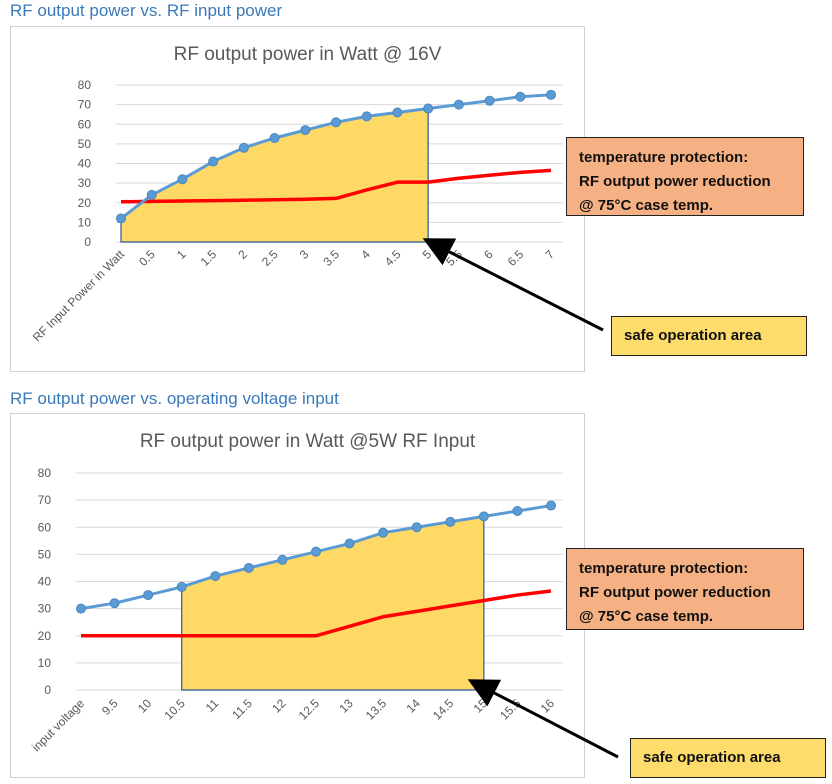 This screenshot has width=832, height=784. Describe the element at coordinates (308, 441) in the screenshot. I see `chart-title: RF output power in Watt @5W RF Input` at that location.